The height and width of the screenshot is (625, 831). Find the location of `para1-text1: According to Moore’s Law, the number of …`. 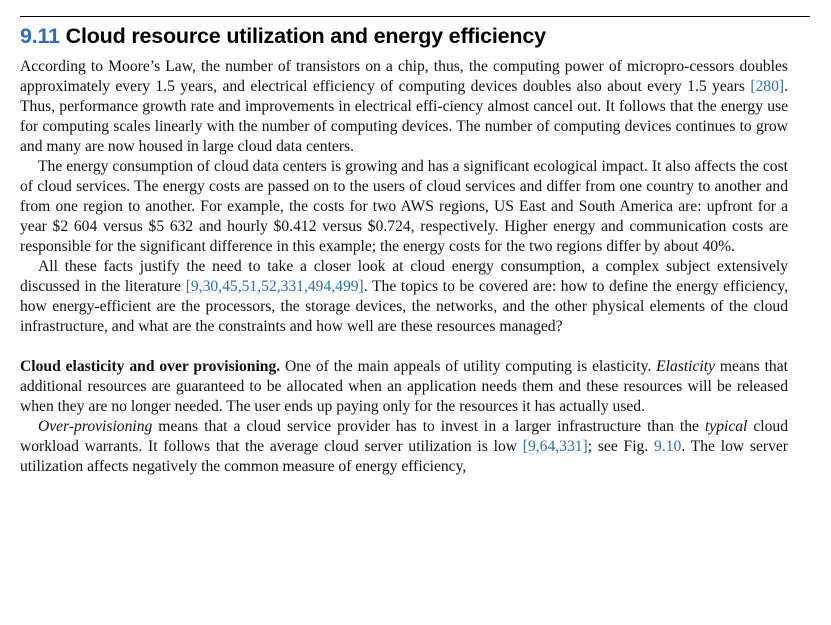

para1-text1: According to Moore’s Law, the number of … is located at coordinates (404, 76).